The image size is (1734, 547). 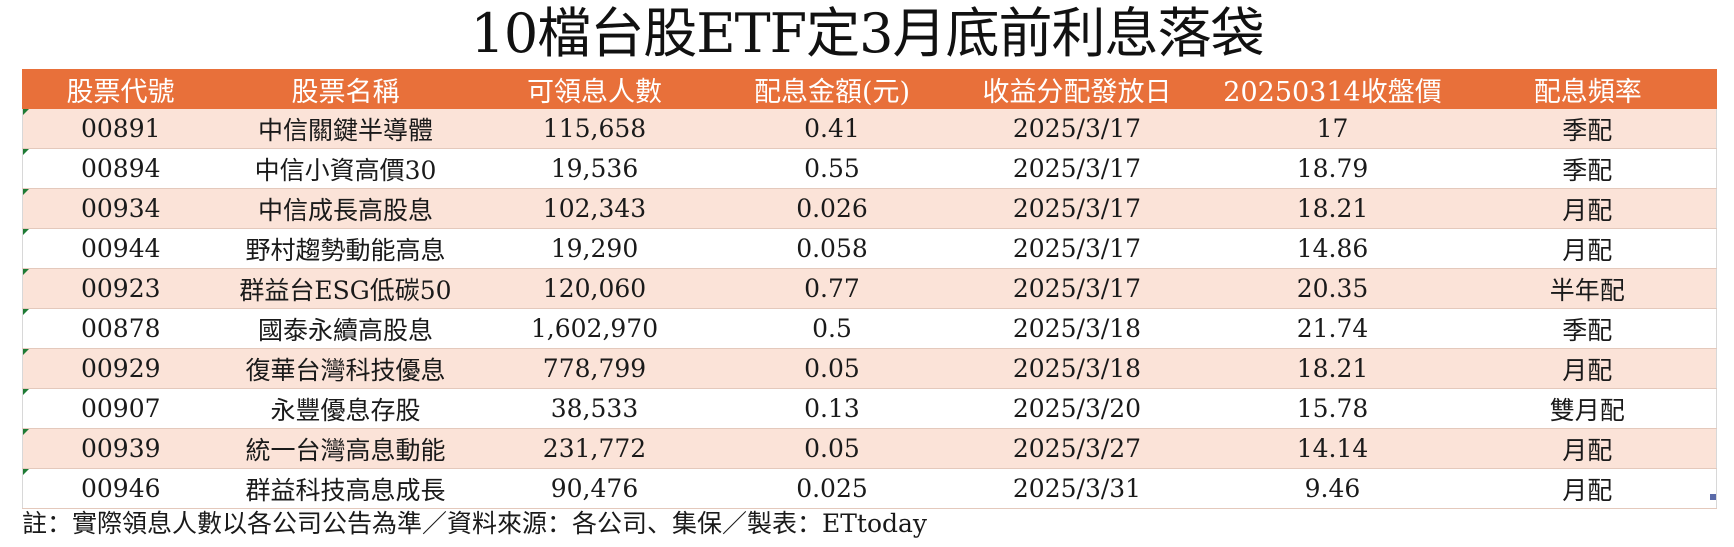 What do you see at coordinates (1077, 448) in the screenshot?
I see `cell-payment-date: 2025/3/27` at bounding box center [1077, 448].